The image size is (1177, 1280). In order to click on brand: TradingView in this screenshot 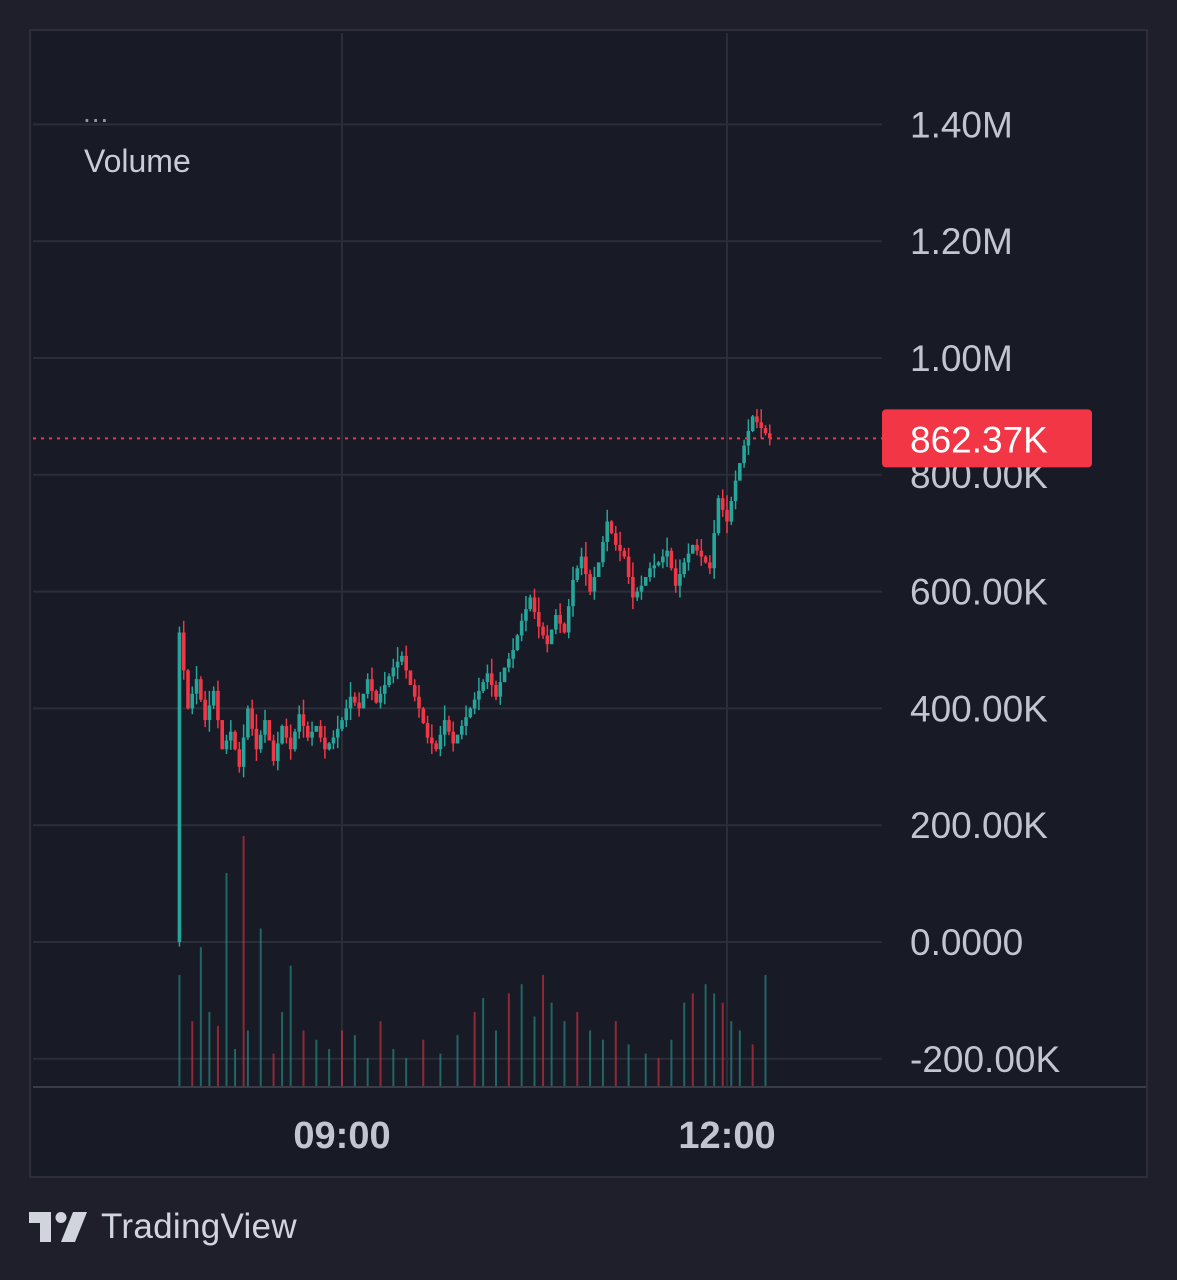, I will do `click(163, 1227)`.